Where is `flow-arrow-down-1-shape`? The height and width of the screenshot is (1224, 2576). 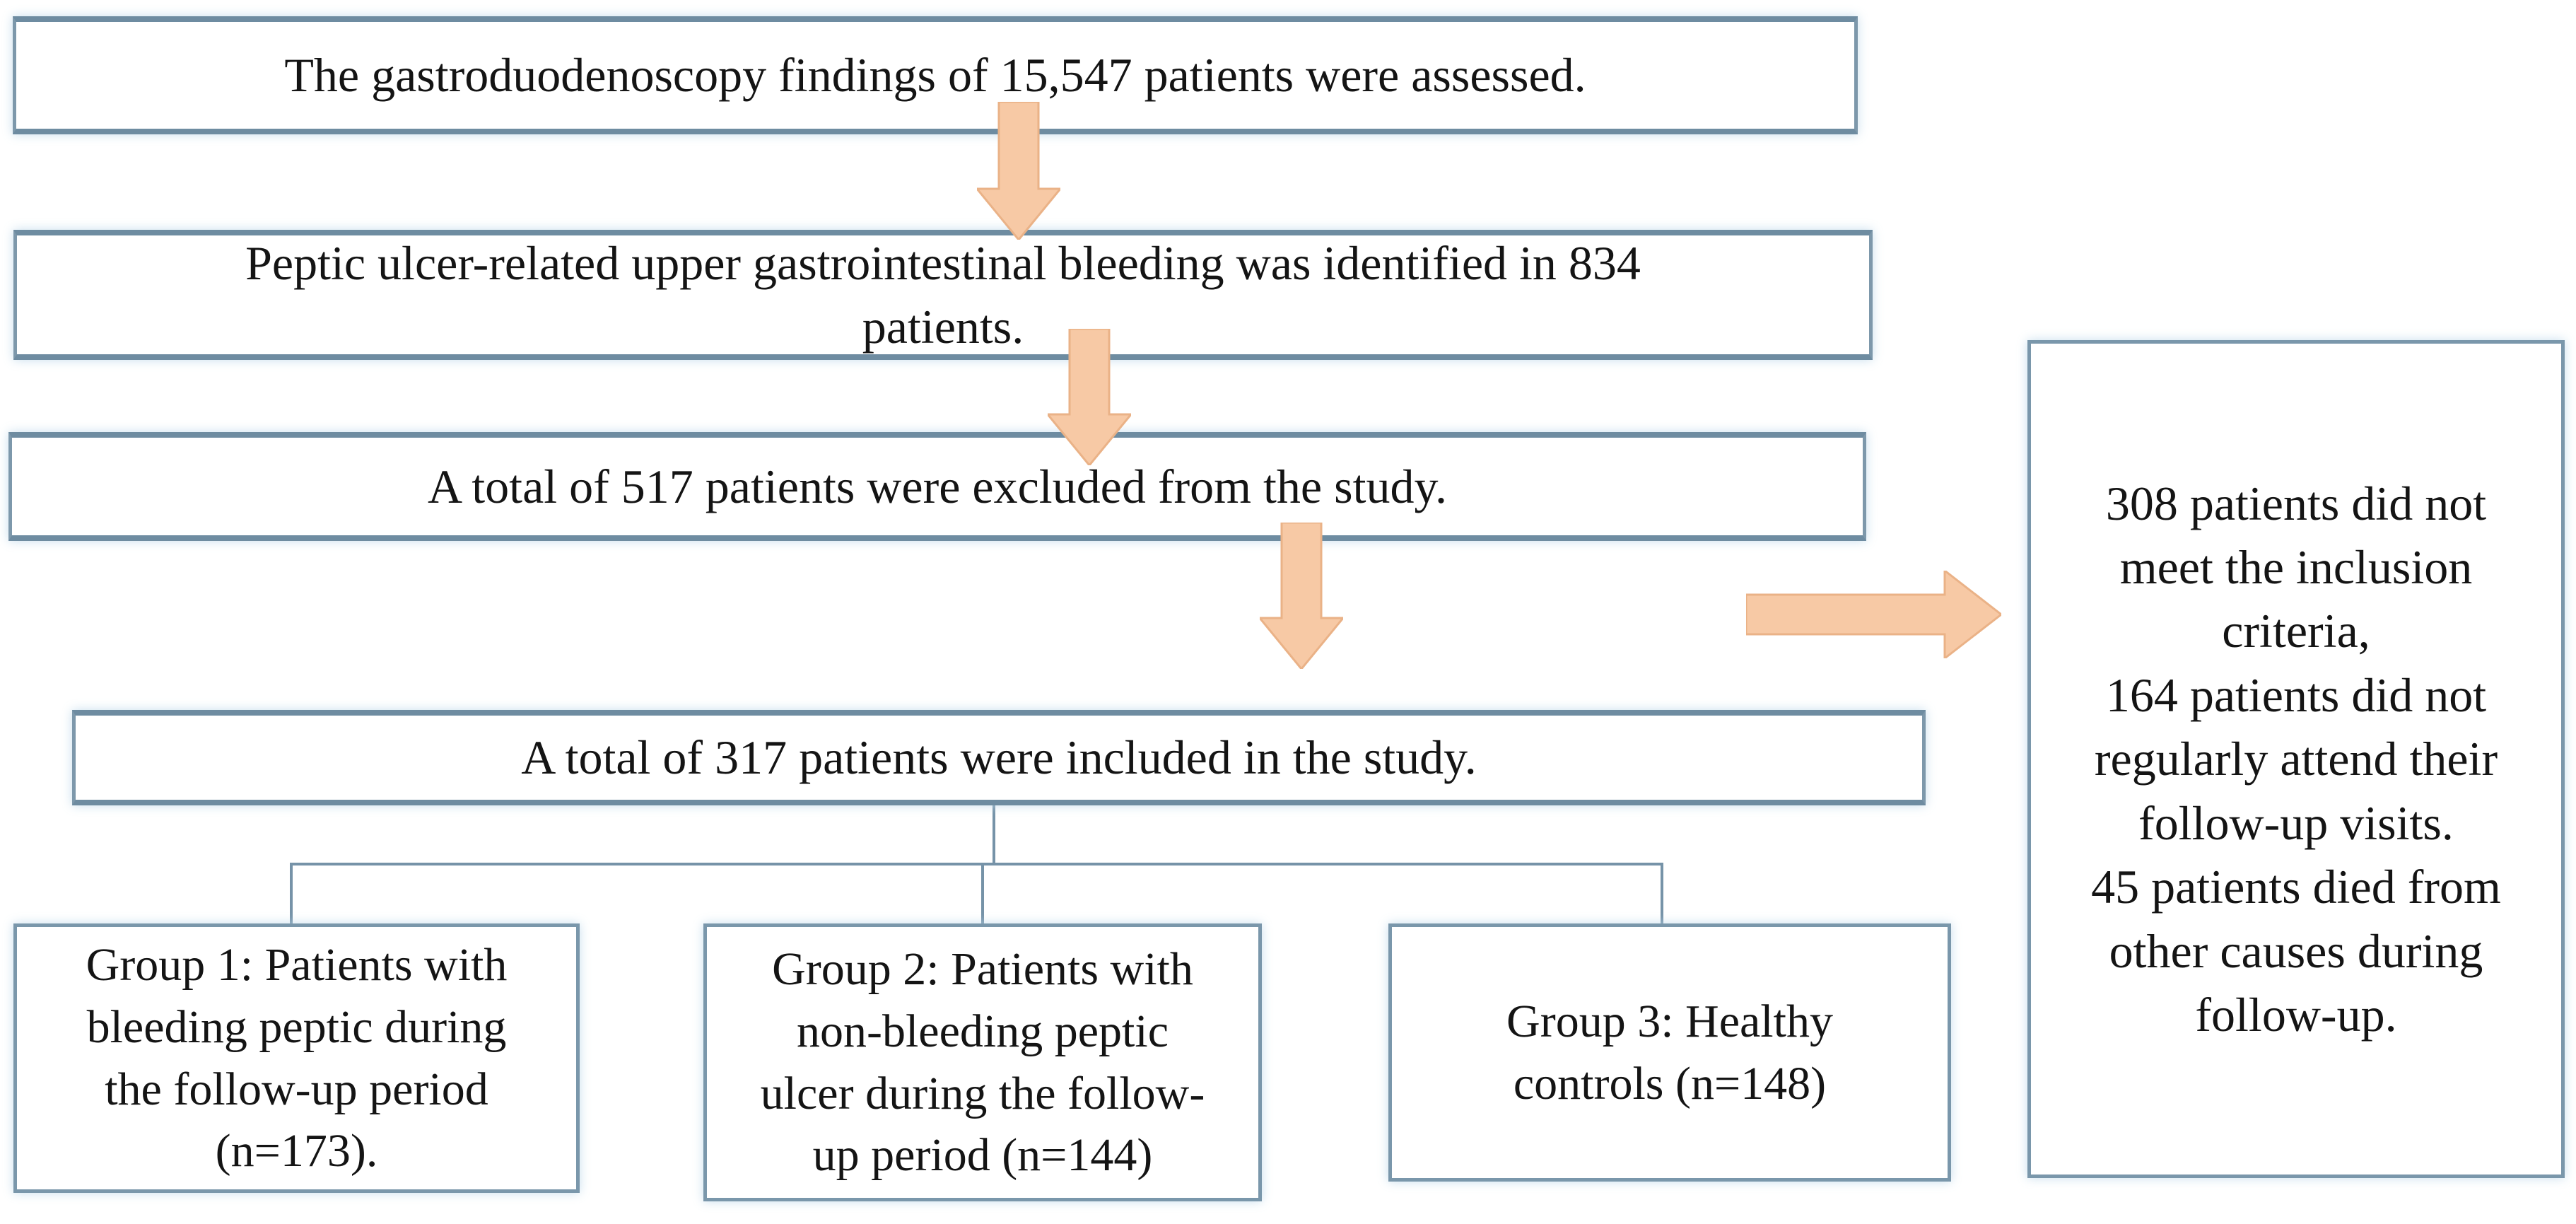 flow-arrow-down-1-shape is located at coordinates (1018, 171).